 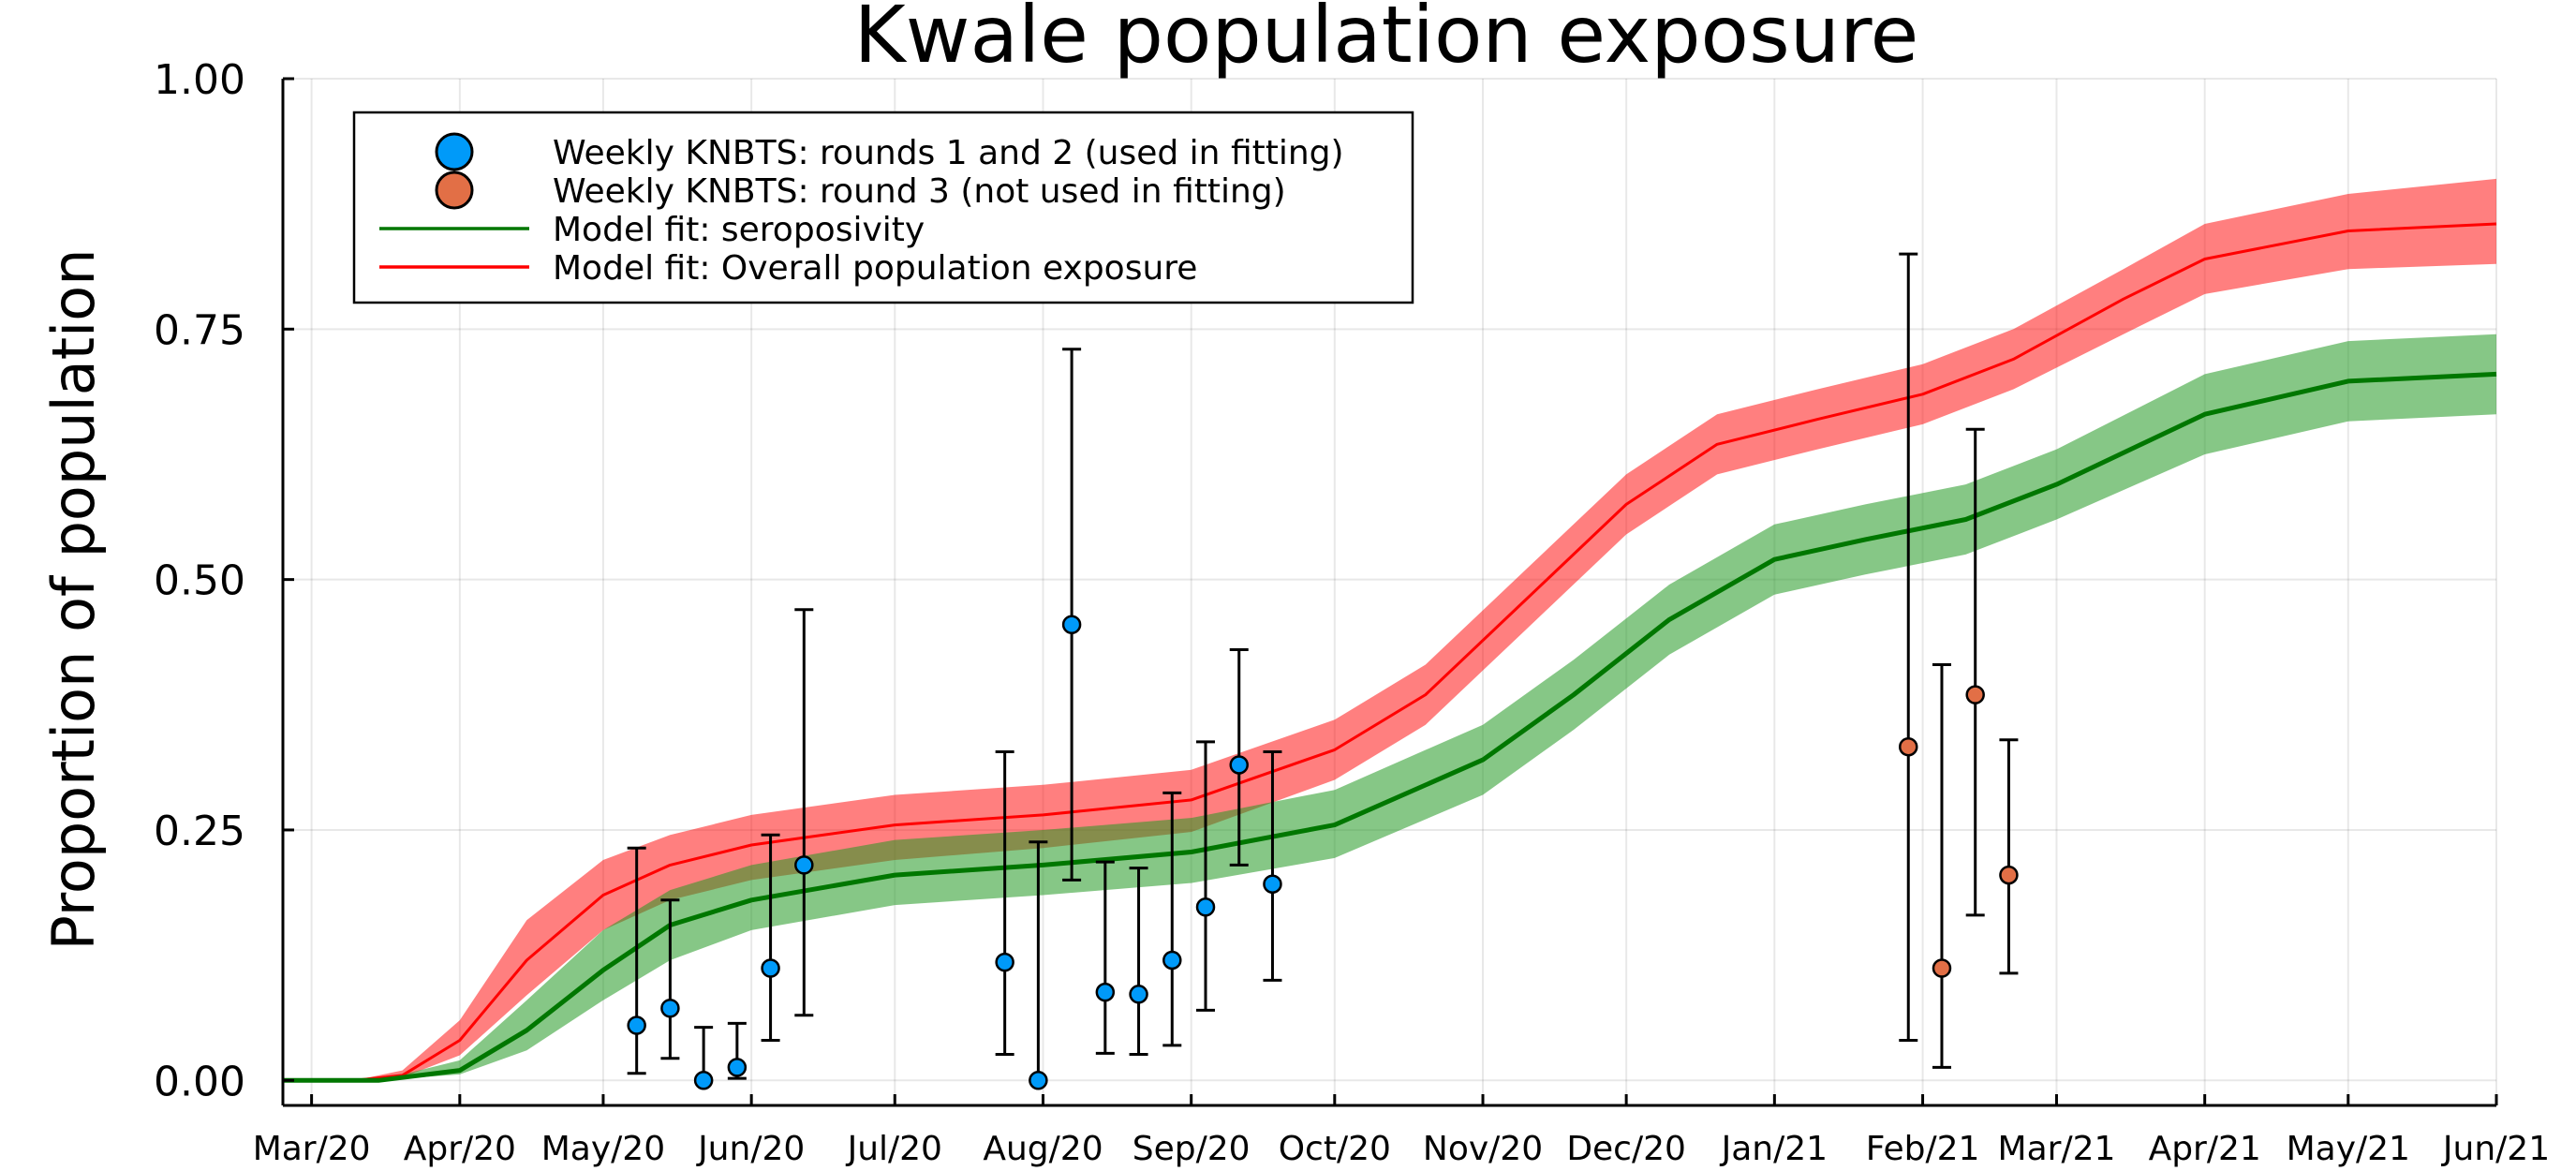 I want to click on x-tick-label: Jun/21, so click(x=2495, y=1149).